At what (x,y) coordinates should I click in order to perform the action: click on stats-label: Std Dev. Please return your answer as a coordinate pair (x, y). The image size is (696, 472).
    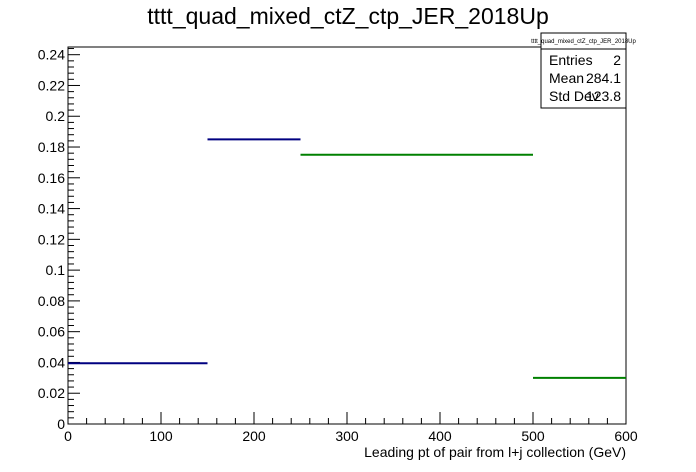
    Looking at the image, I should click on (574, 96).